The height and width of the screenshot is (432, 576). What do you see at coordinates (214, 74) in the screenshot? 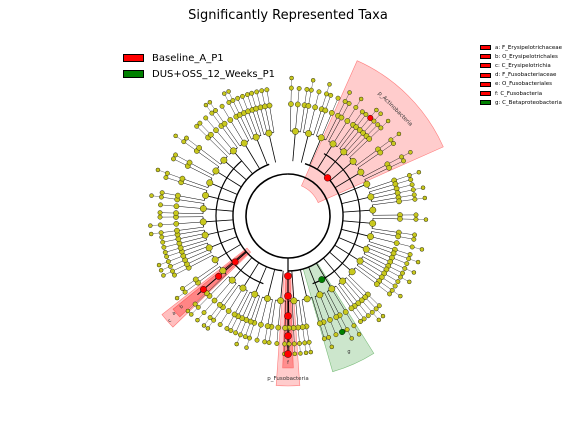
I see `legend-label-dus-oss: DUS+OSS_12_Weeks_P1` at bounding box center [214, 74].